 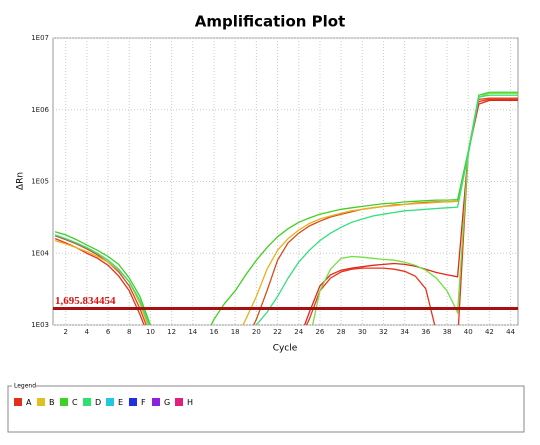 I want to click on x-tick-label: 22, so click(x=277, y=332).